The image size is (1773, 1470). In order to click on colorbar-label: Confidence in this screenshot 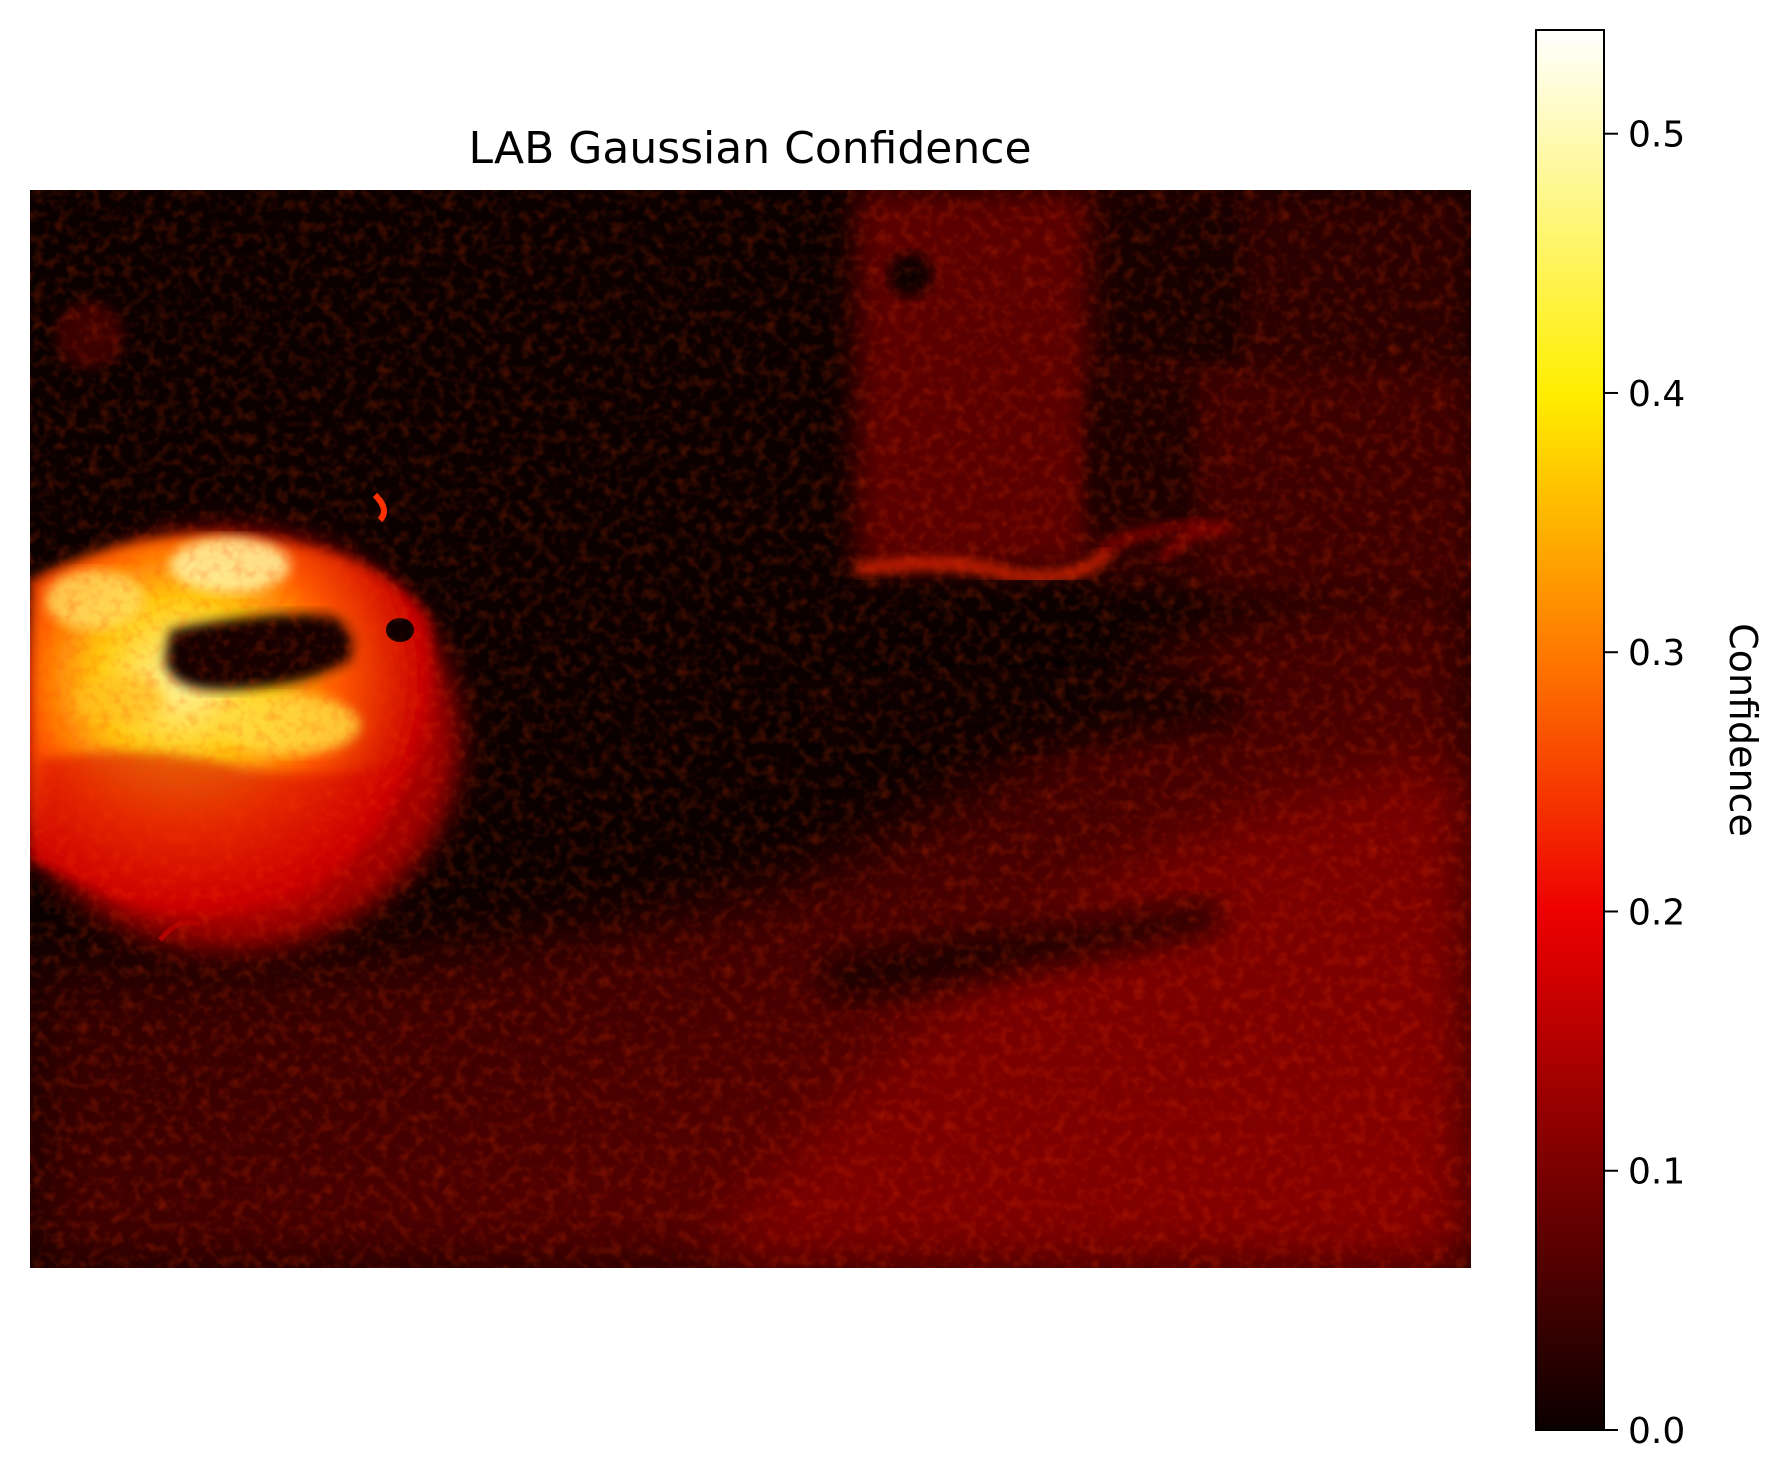, I will do `click(1743, 730)`.